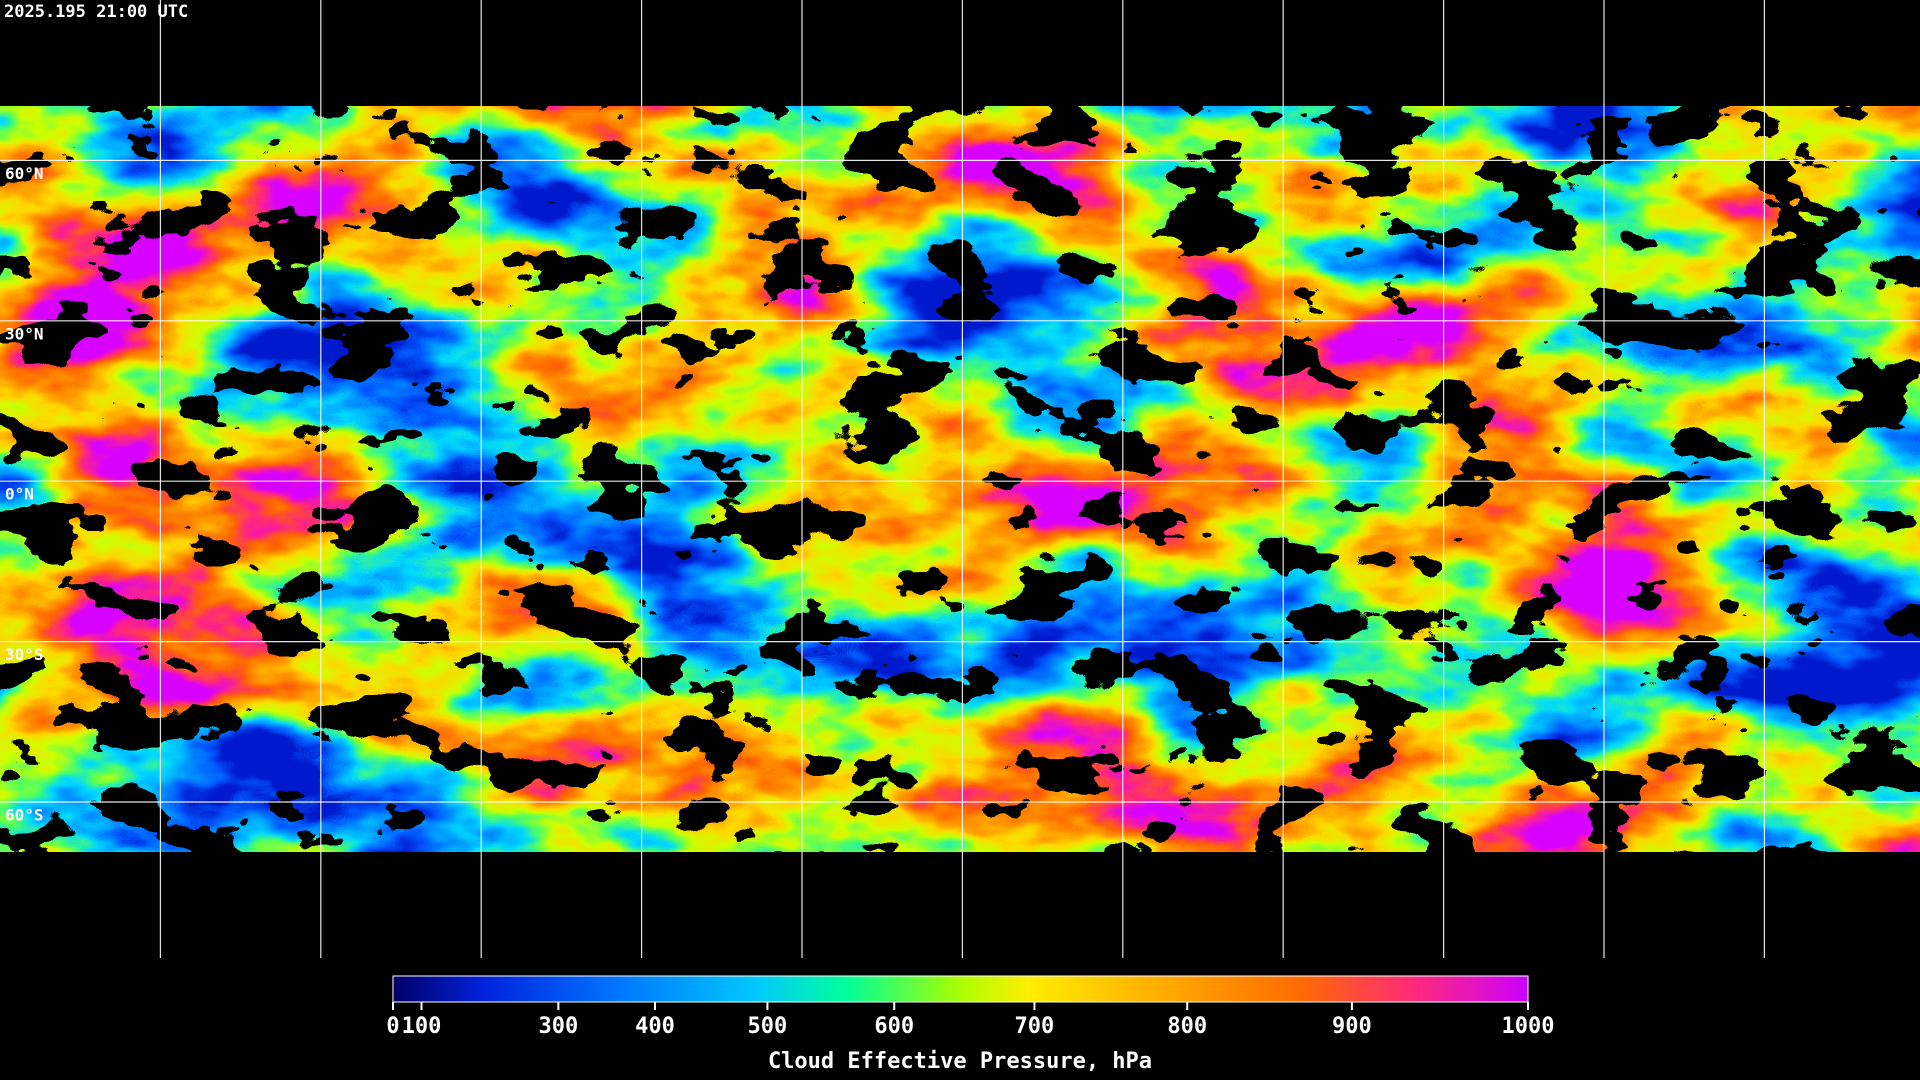  I want to click on tick-label: 700, so click(1035, 1026).